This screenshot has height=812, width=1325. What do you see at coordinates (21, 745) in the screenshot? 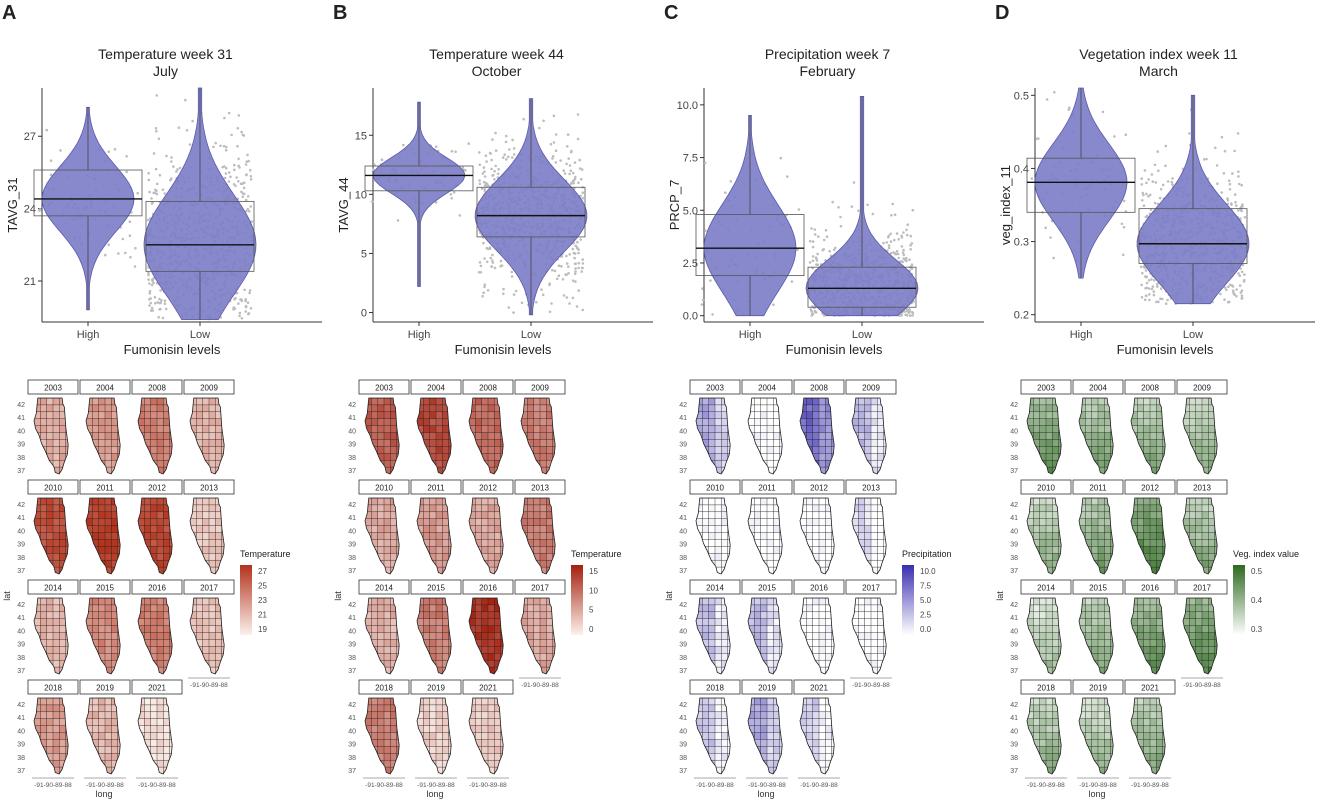
I see `lat-tick-label: 39` at bounding box center [21, 745].